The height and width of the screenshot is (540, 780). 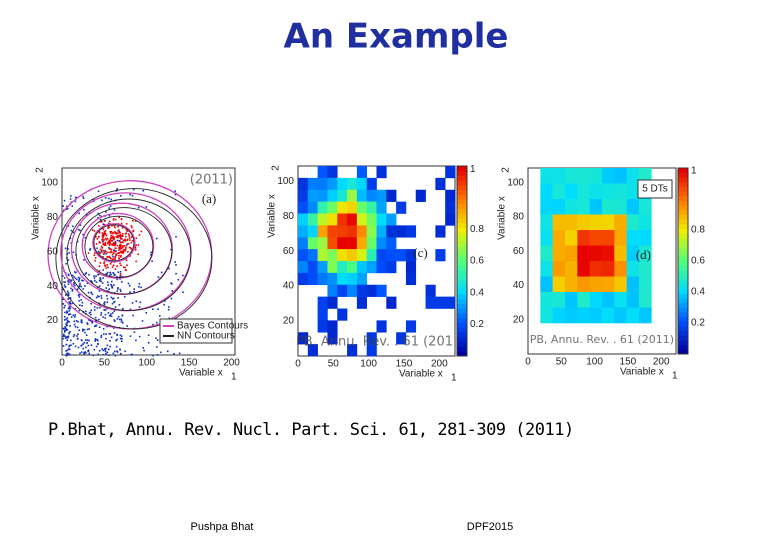 What do you see at coordinates (528, 362) in the screenshot?
I see `x-tick-label: 0` at bounding box center [528, 362].